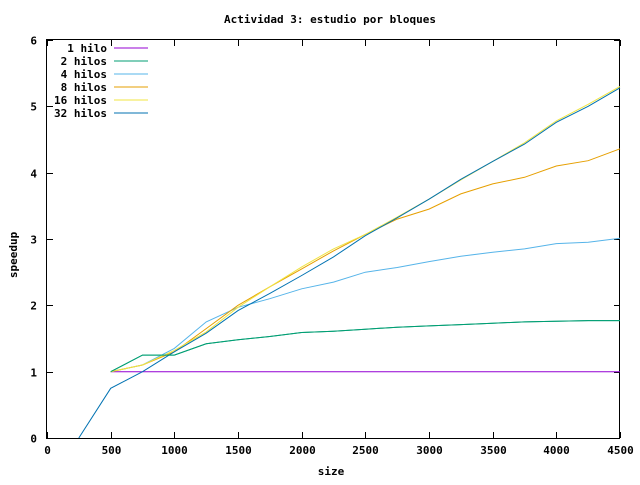 The image size is (640, 485). What do you see at coordinates (620, 450) in the screenshot?
I see `x-tick-label: 4500` at bounding box center [620, 450].